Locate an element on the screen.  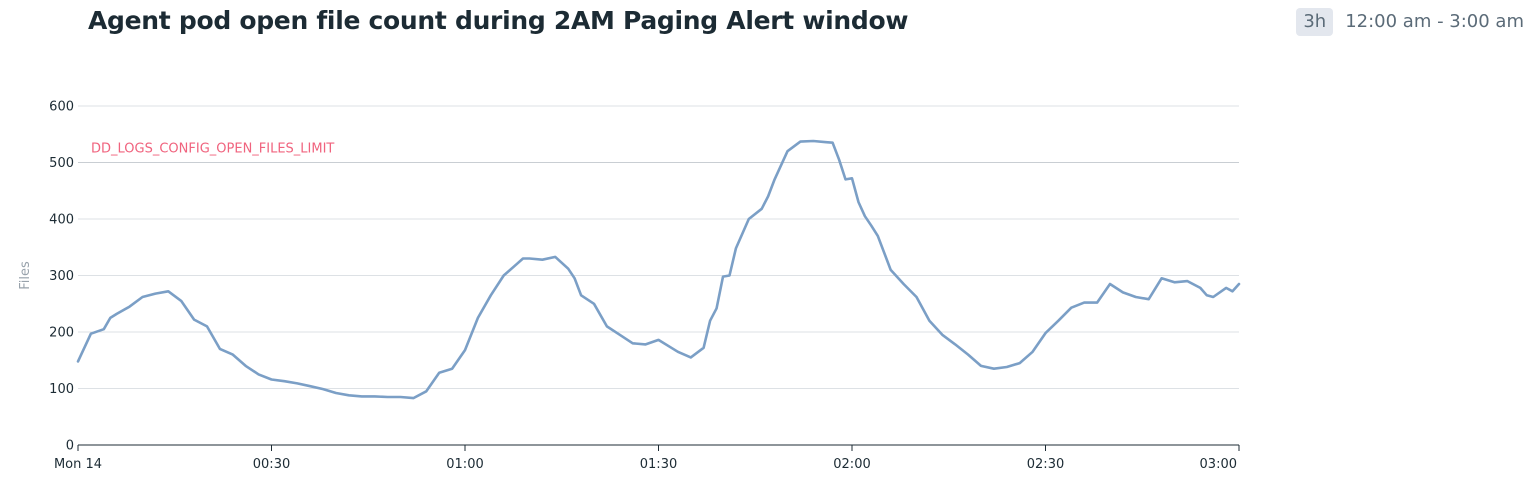
x-tick-label: 00:30 is located at coordinates (271, 464).